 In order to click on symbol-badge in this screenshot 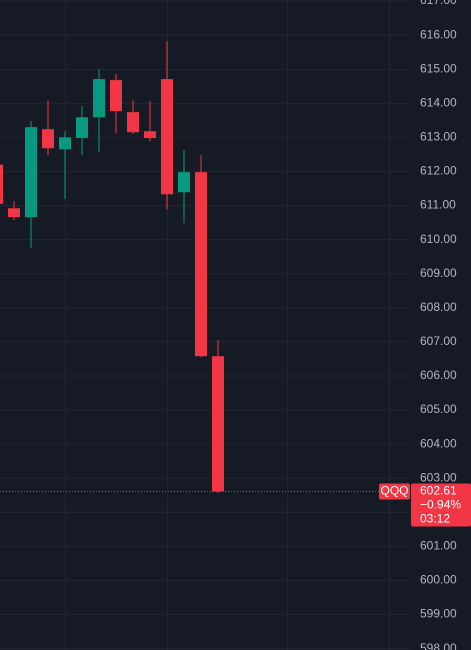, I will do `click(394, 491)`.